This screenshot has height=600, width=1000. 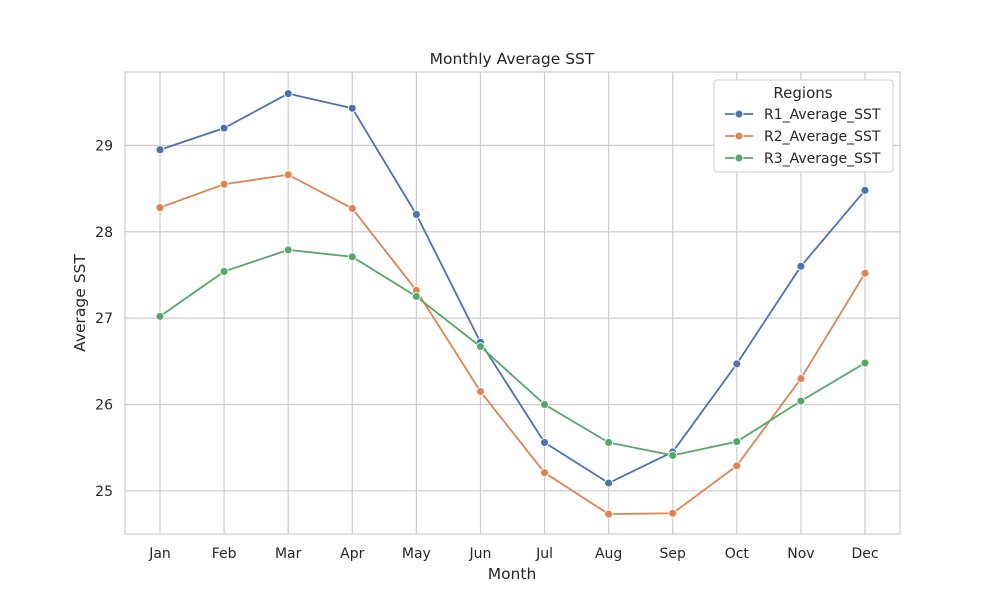 I want to click on x-tick-label: Jul, so click(x=544, y=554).